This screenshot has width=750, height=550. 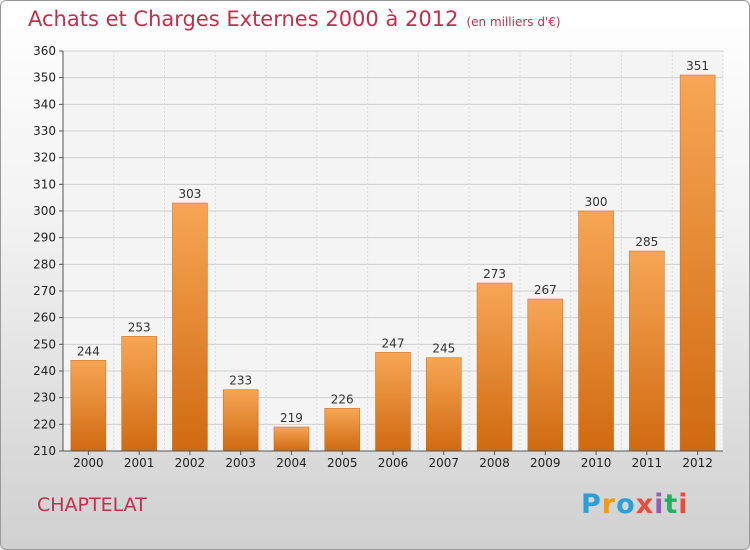 What do you see at coordinates (190, 327) in the screenshot?
I see `bar-2002` at bounding box center [190, 327].